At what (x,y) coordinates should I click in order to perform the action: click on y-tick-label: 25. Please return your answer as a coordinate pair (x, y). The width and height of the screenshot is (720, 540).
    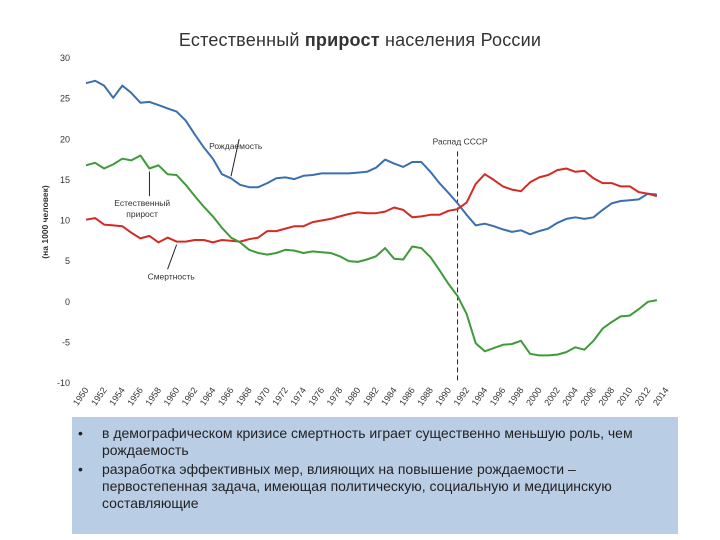
    Looking at the image, I should click on (65, 99).